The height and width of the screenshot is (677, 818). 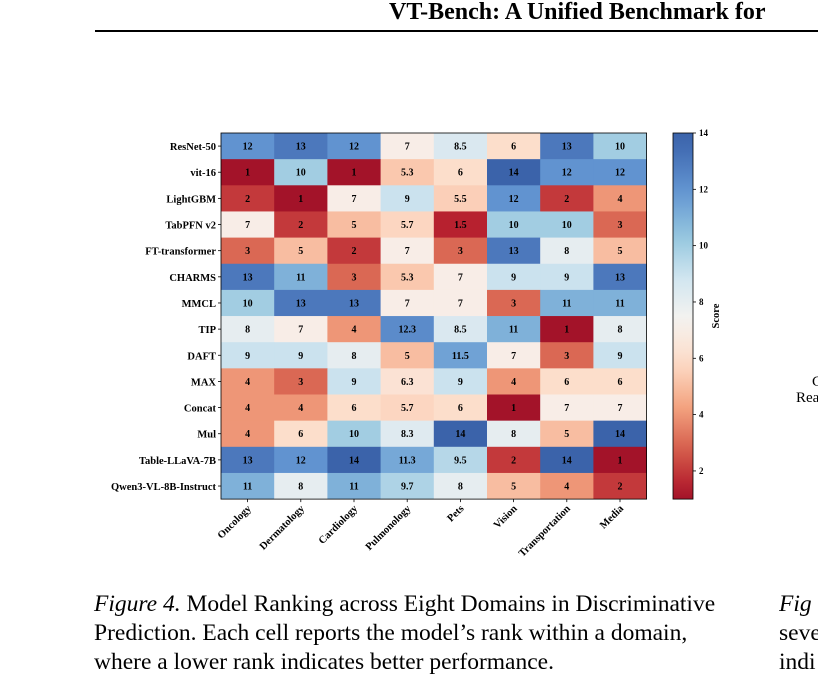 I want to click on column-label: Transportation, so click(x=545, y=531).